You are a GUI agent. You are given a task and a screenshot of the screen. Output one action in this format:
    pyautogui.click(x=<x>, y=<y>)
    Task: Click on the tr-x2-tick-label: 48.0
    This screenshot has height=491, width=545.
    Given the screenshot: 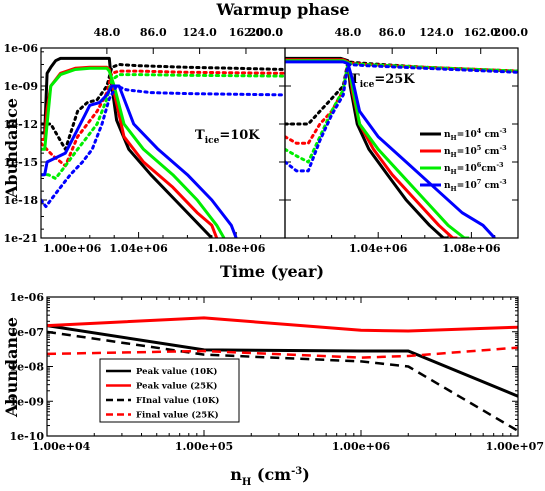 What is the action you would take?
    pyautogui.click(x=348, y=32)
    